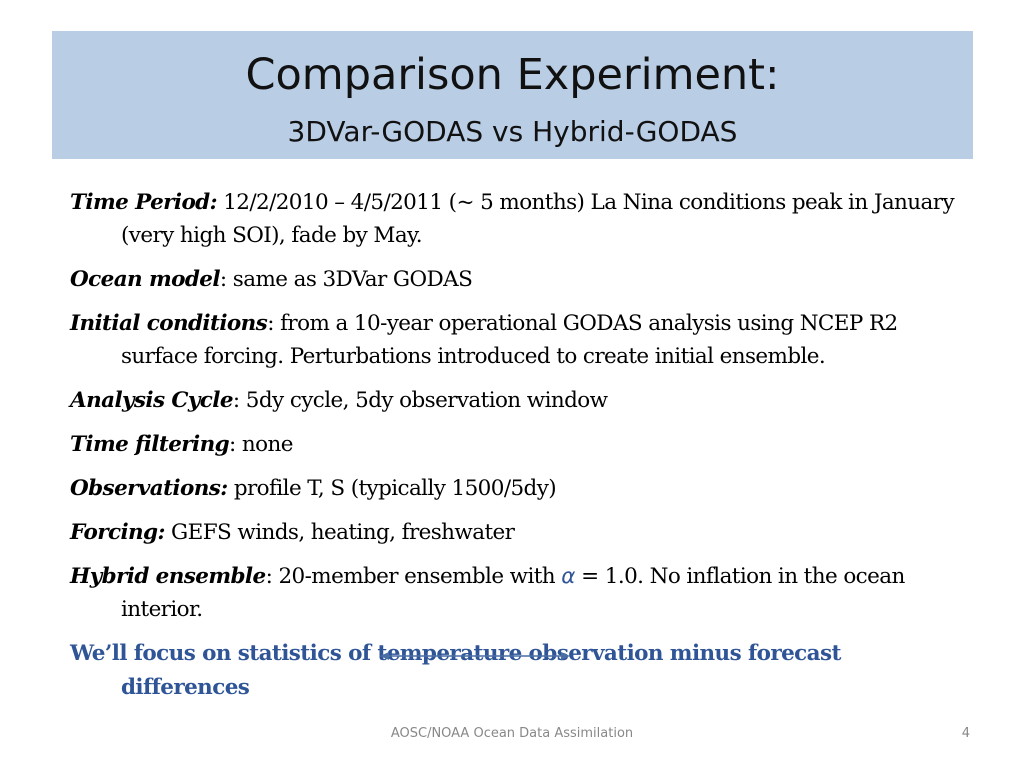 Image resolution: width=1024 pixels, height=768 pixels. What do you see at coordinates (261, 444) in the screenshot?
I see `bullet-text: : none` at bounding box center [261, 444].